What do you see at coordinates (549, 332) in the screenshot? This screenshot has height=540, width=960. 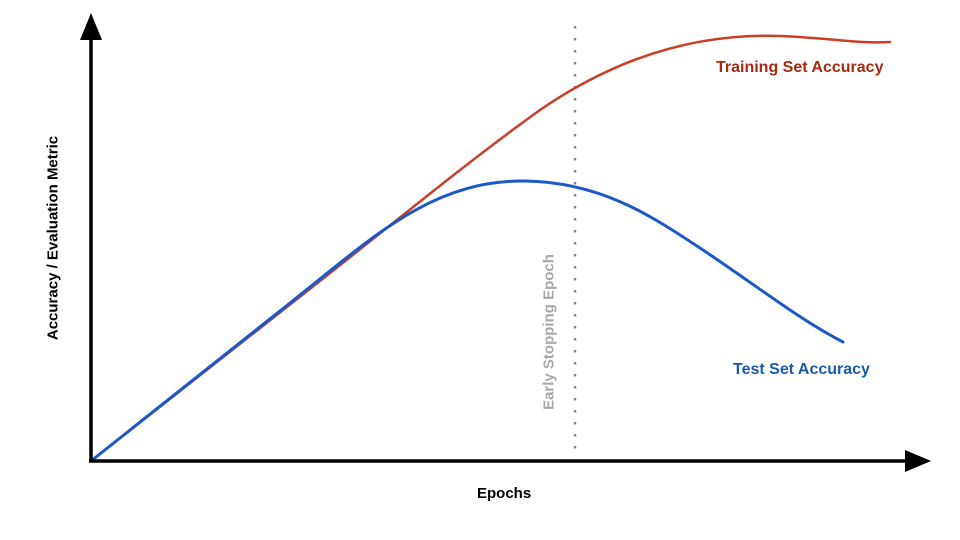 I see `early-stopping-label: Early Stopping Epoch` at bounding box center [549, 332].